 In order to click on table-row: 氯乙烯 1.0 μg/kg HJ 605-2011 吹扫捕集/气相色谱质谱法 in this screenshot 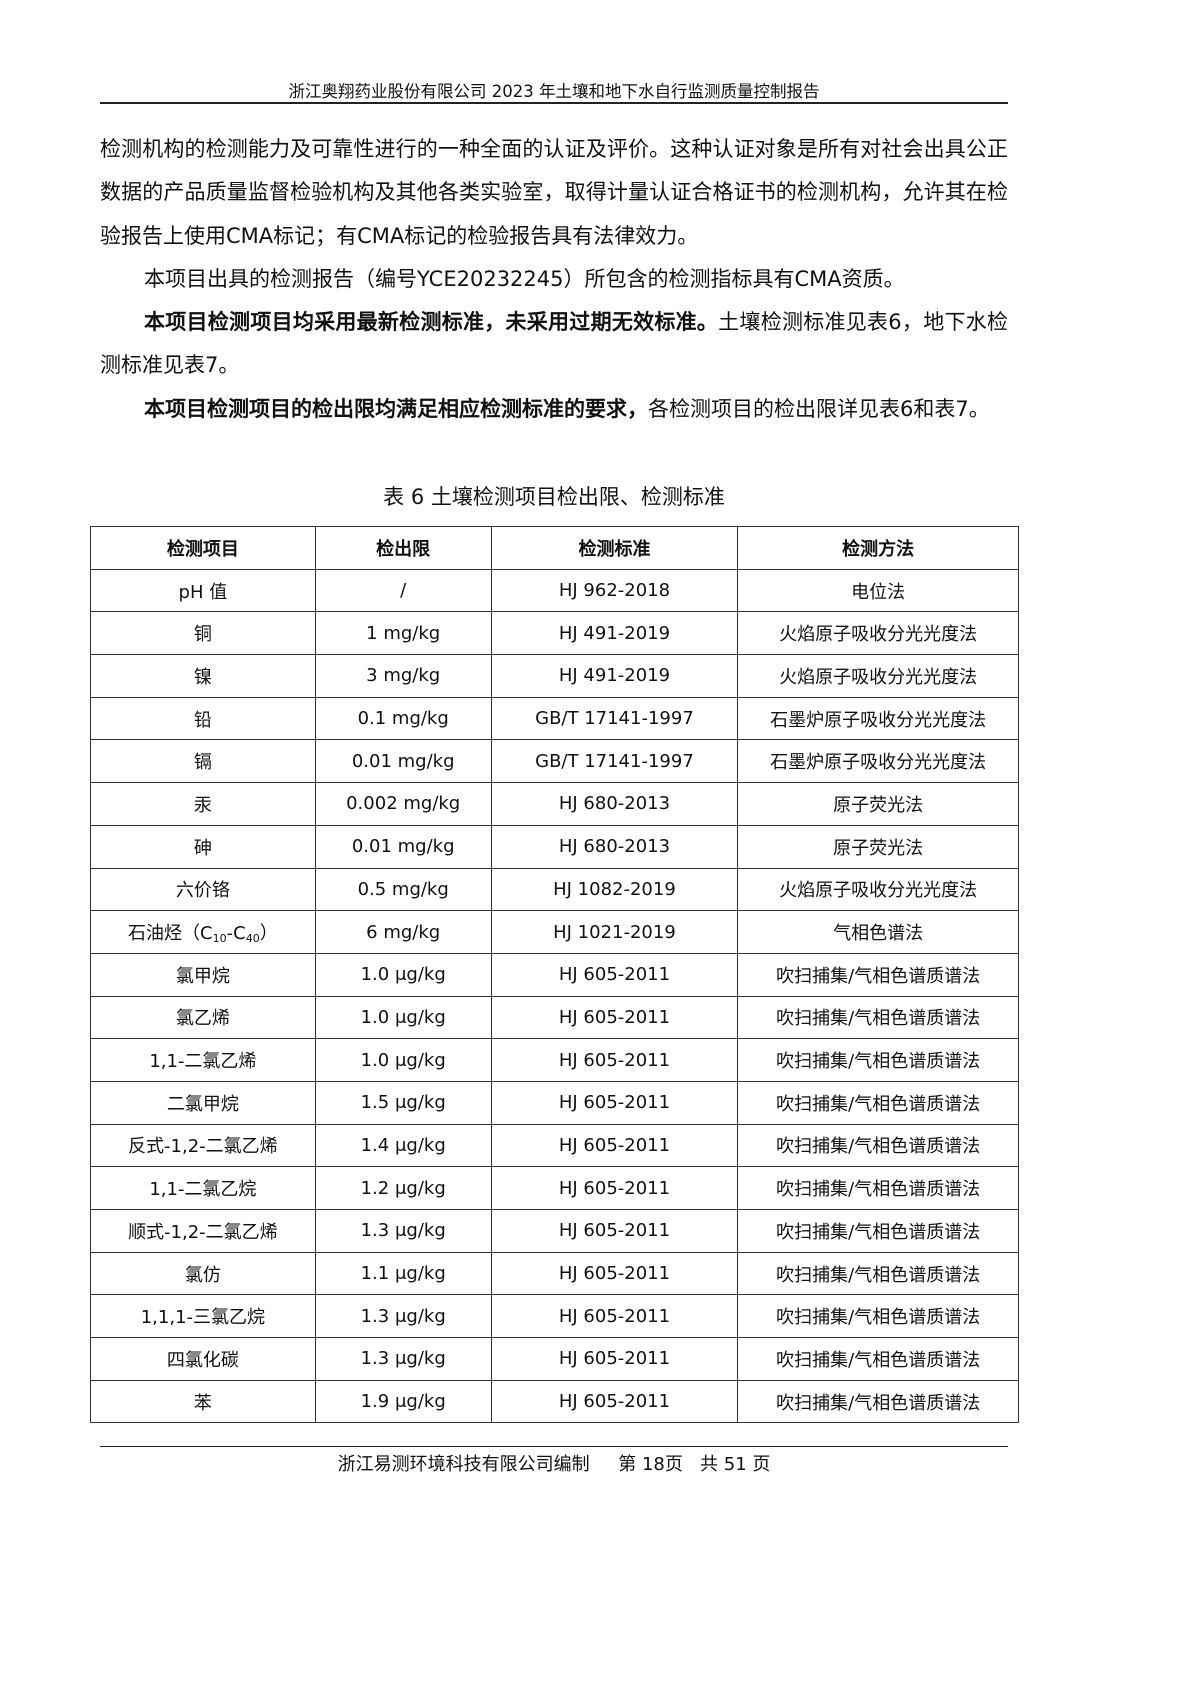, I will do `click(554, 1017)`.